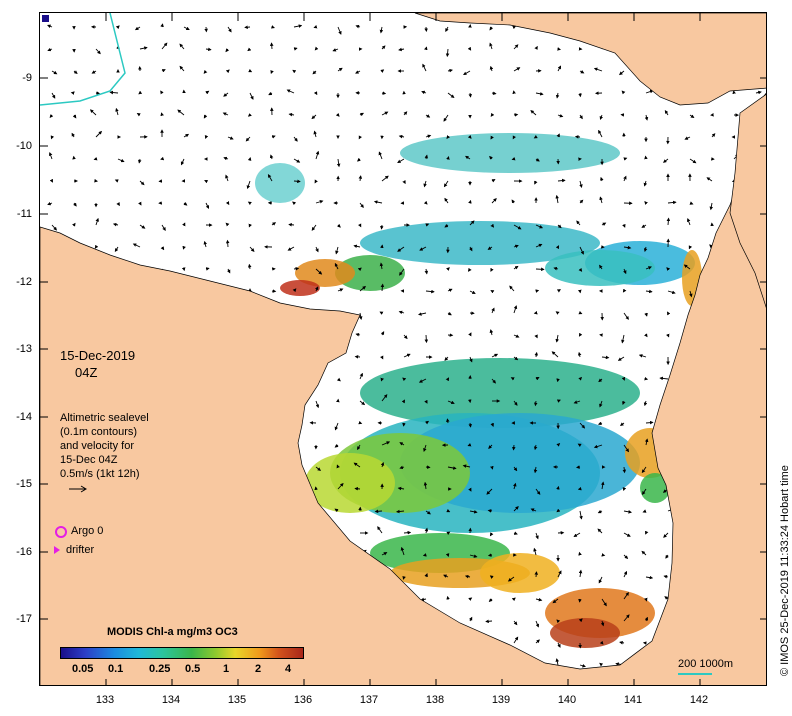 The width and height of the screenshot is (792, 716). Describe the element at coordinates (435, 700) in the screenshot. I see `lon-label: 138` at that location.